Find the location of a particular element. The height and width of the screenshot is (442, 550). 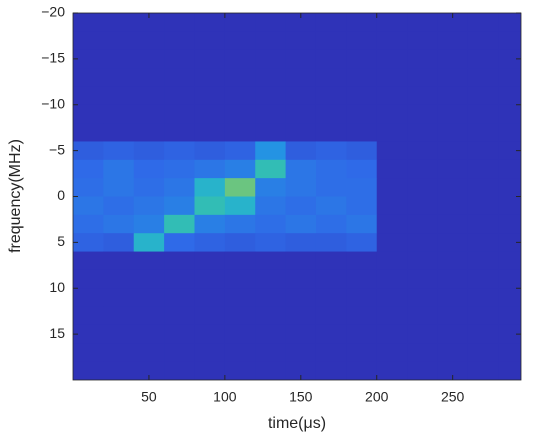

y-tick-label: −10 is located at coordinates (53, 103).